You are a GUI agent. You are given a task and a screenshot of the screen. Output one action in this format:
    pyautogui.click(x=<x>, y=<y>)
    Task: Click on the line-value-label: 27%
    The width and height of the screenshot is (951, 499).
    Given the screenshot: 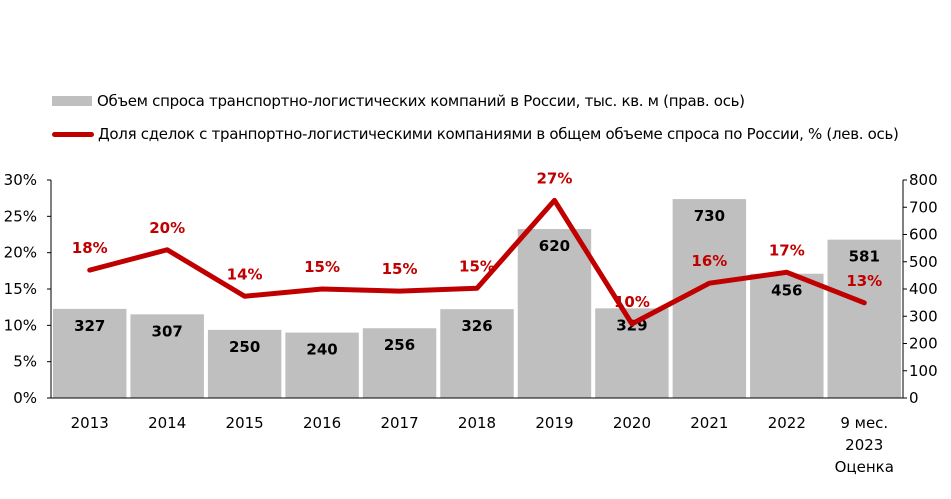 What is the action you would take?
    pyautogui.click(x=555, y=178)
    